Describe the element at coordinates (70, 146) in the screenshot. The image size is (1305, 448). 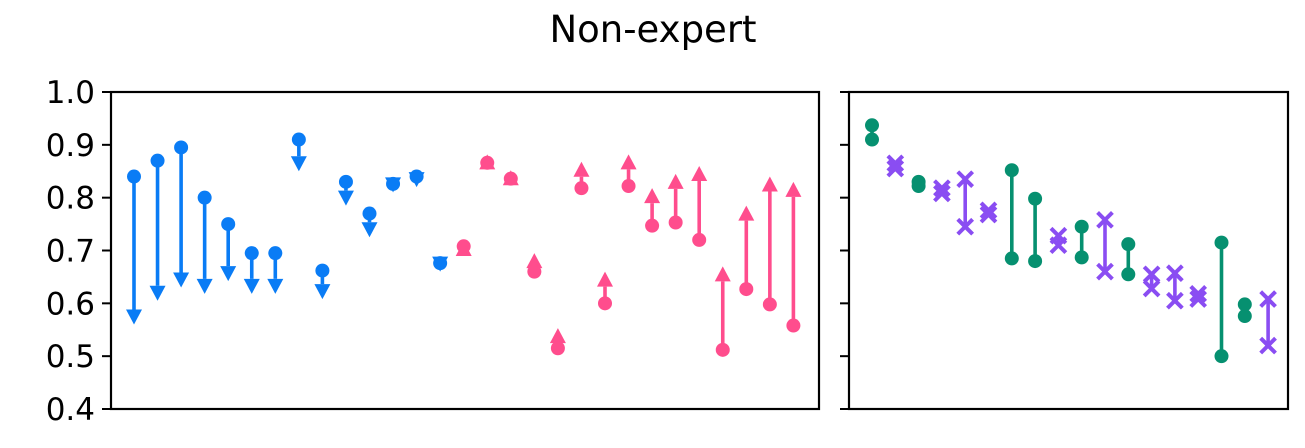
I see `y-tick-label: 0.9` at that location.